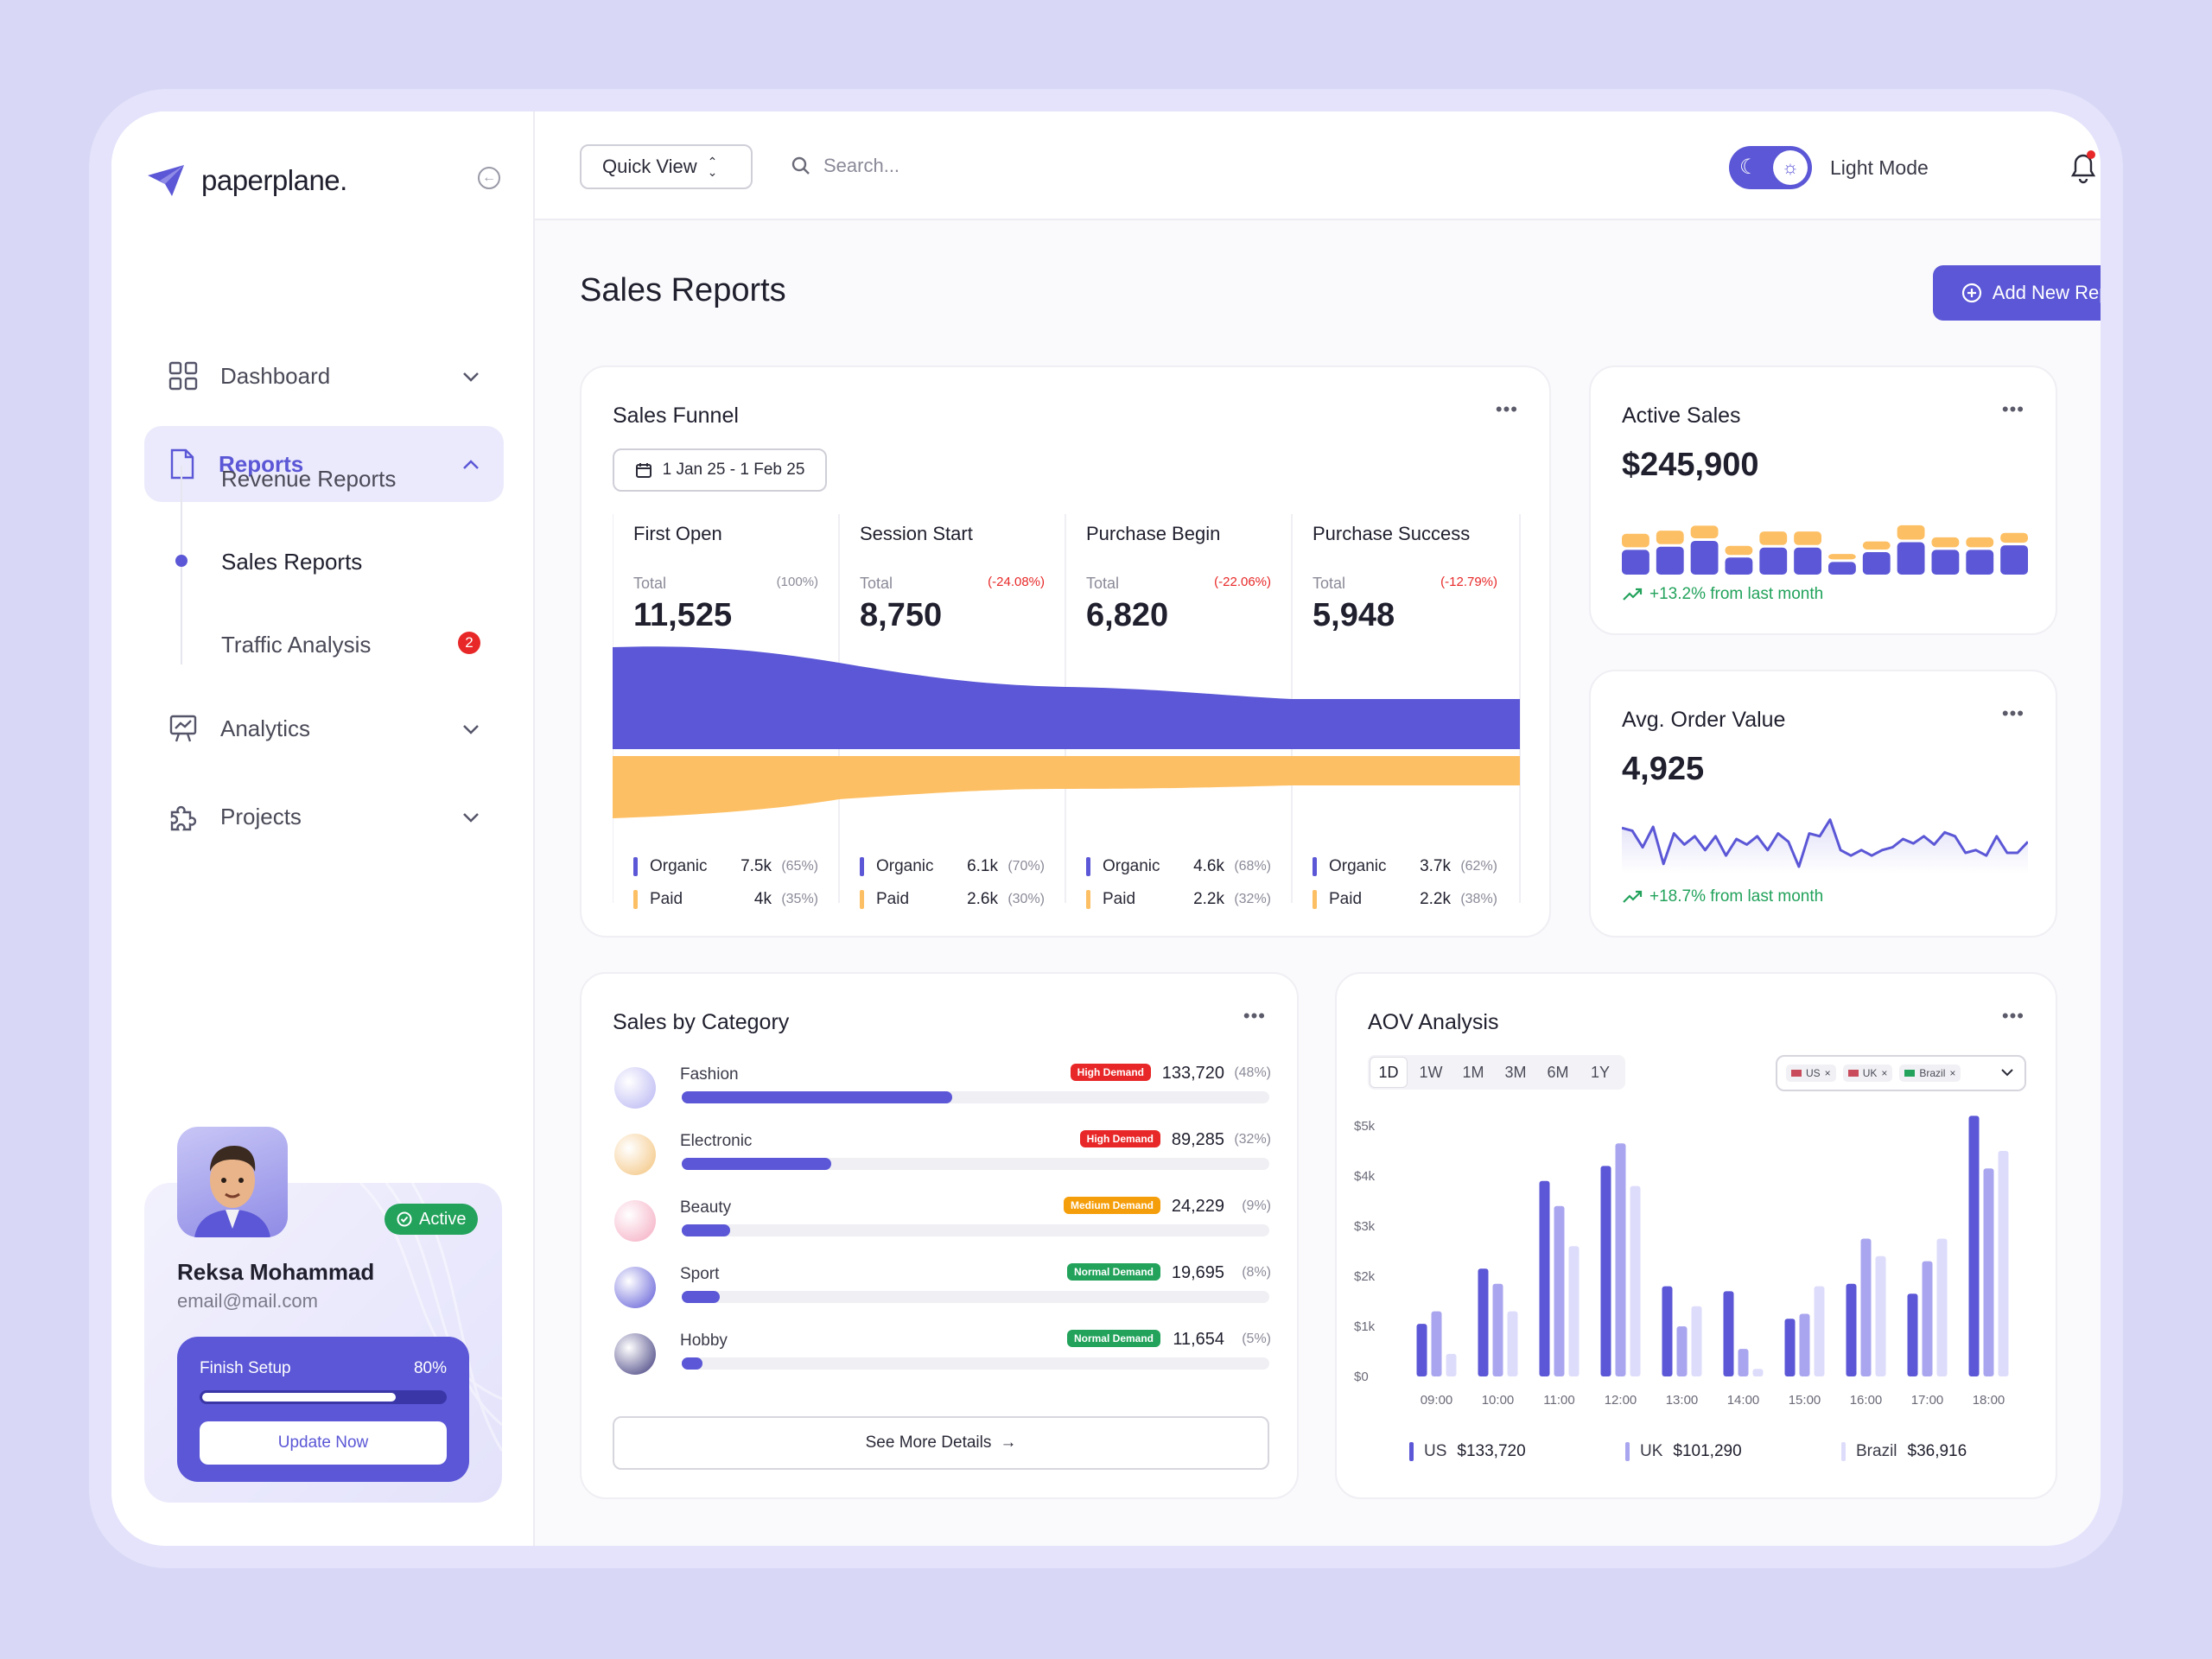  Describe the element at coordinates (324, 728) in the screenshot. I see `sidebar-item-analytics: Analytics` at that location.